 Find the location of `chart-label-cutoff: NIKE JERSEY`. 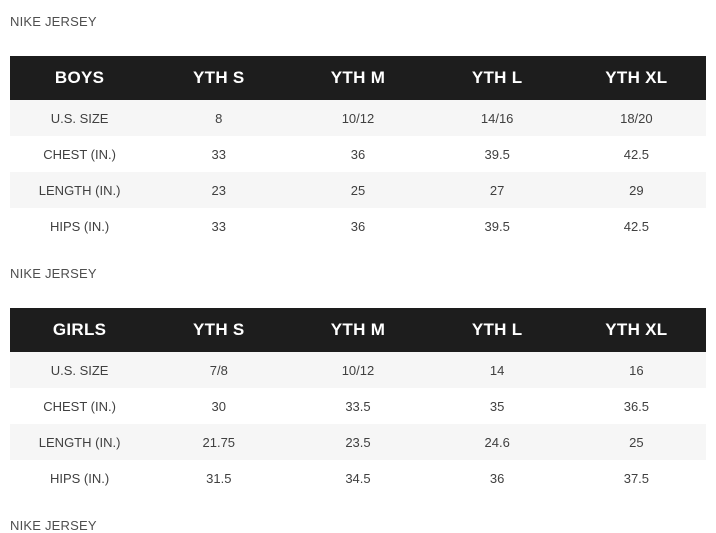

chart-label-cutoff: NIKE JERSEY is located at coordinates (53, 525).